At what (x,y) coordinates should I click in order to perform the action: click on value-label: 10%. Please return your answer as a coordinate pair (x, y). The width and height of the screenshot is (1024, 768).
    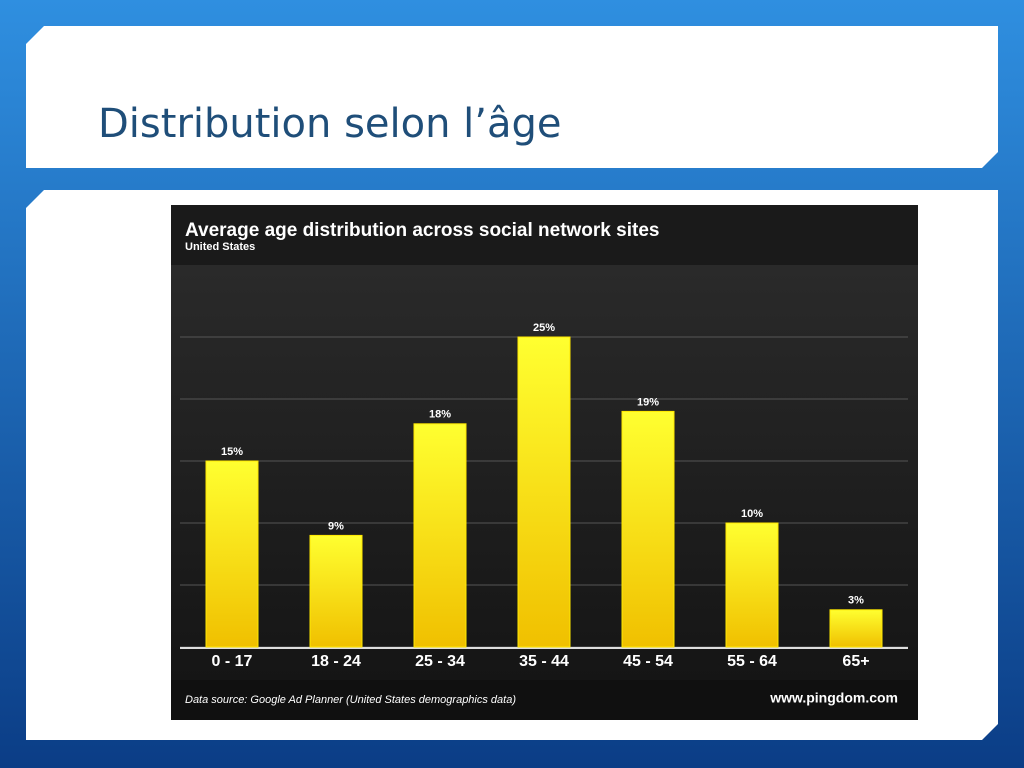
    Looking at the image, I should click on (752, 514).